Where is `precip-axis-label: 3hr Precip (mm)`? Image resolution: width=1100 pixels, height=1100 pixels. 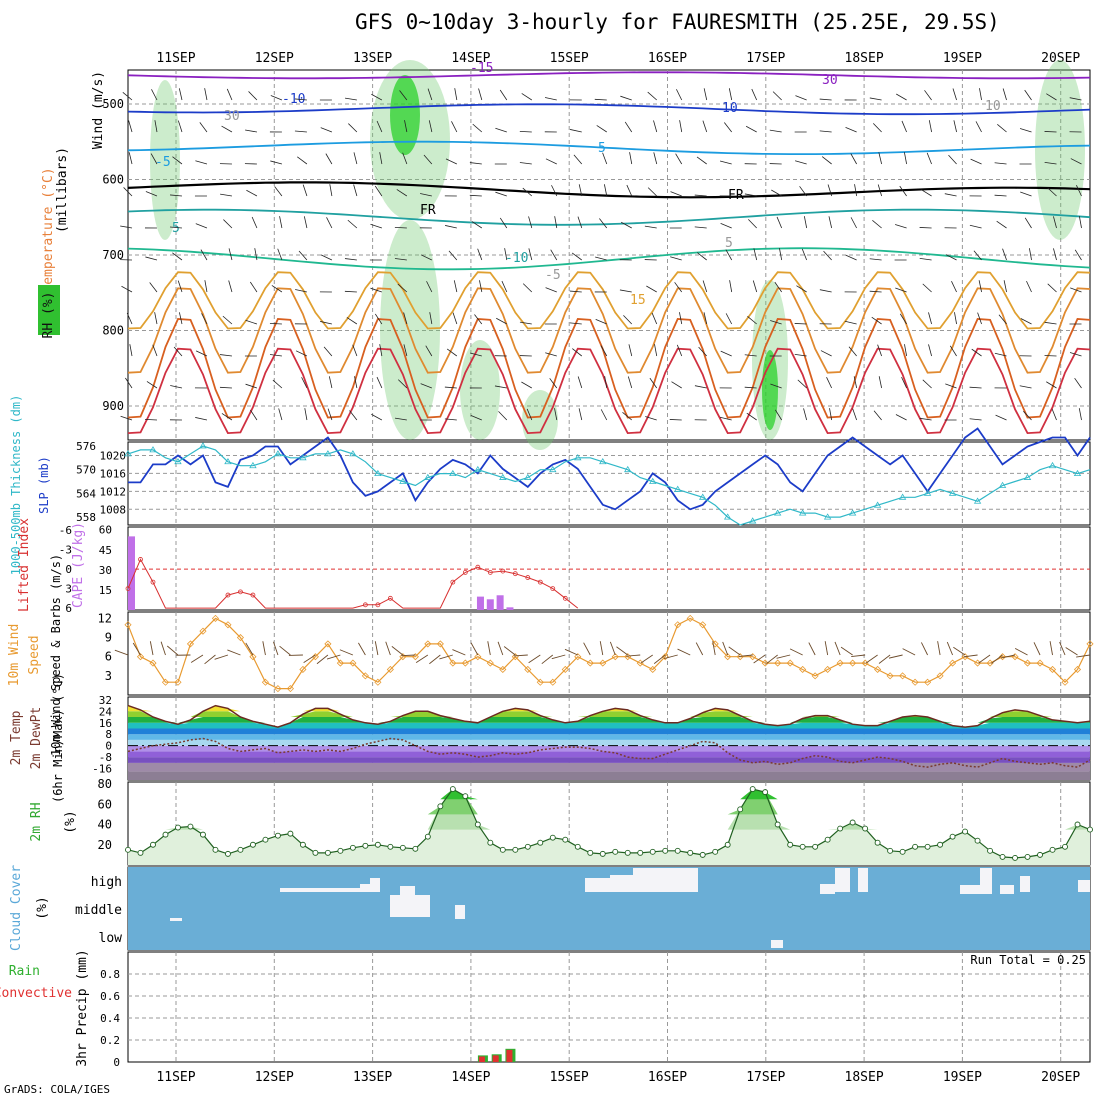 precip-axis-label: 3hr Precip (mm) is located at coordinates (82, 1007).